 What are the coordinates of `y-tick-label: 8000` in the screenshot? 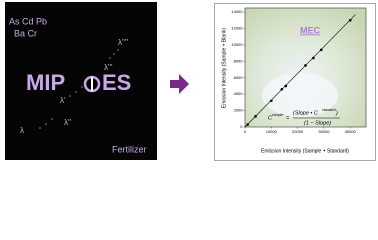 It's located at (239, 60).